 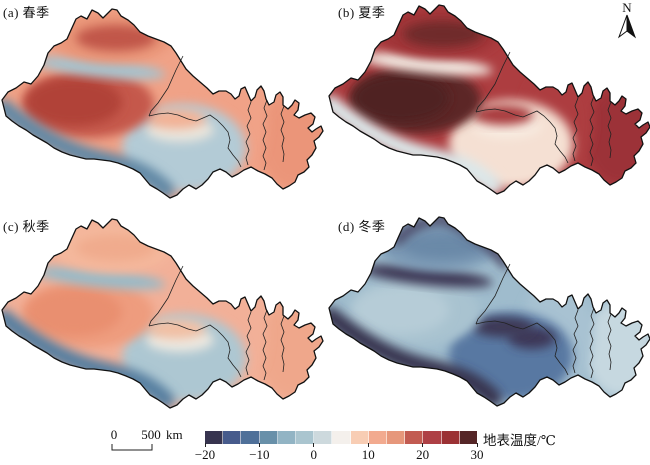 What do you see at coordinates (627, 26) in the screenshot?
I see `north-arrow-icon` at bounding box center [627, 26].